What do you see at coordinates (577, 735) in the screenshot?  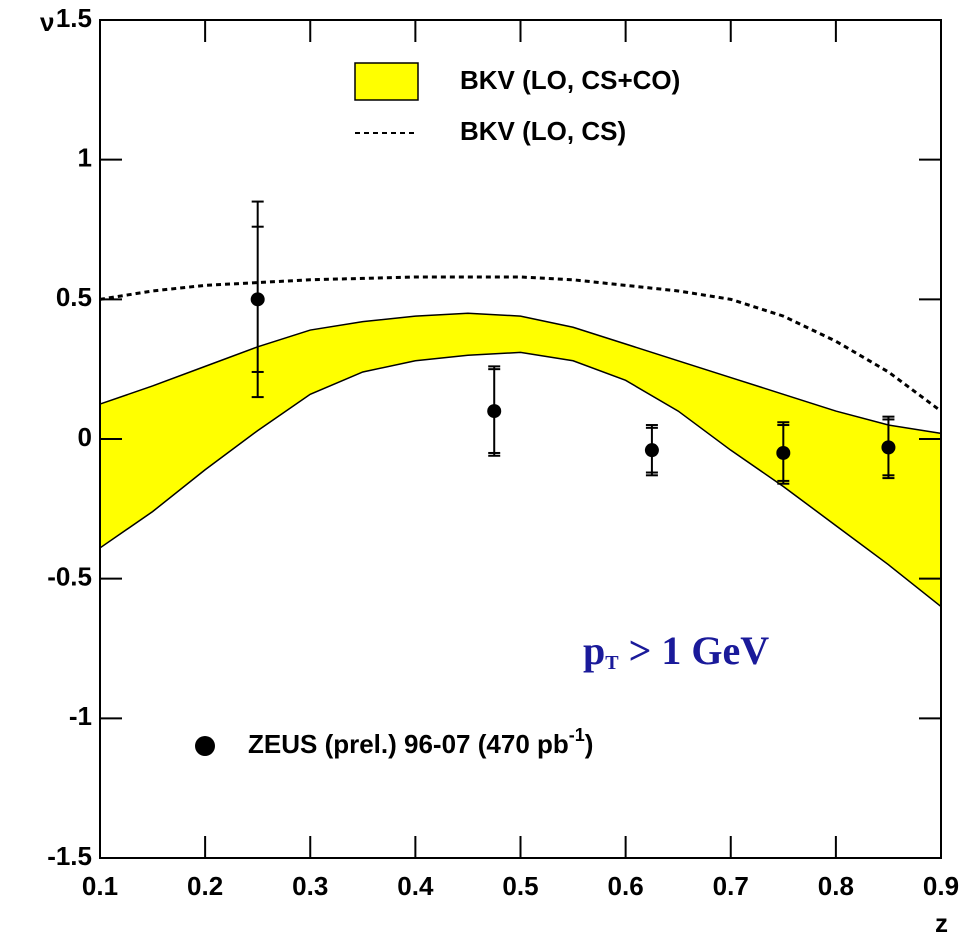 I see `legend-superscript: -1` at bounding box center [577, 735].